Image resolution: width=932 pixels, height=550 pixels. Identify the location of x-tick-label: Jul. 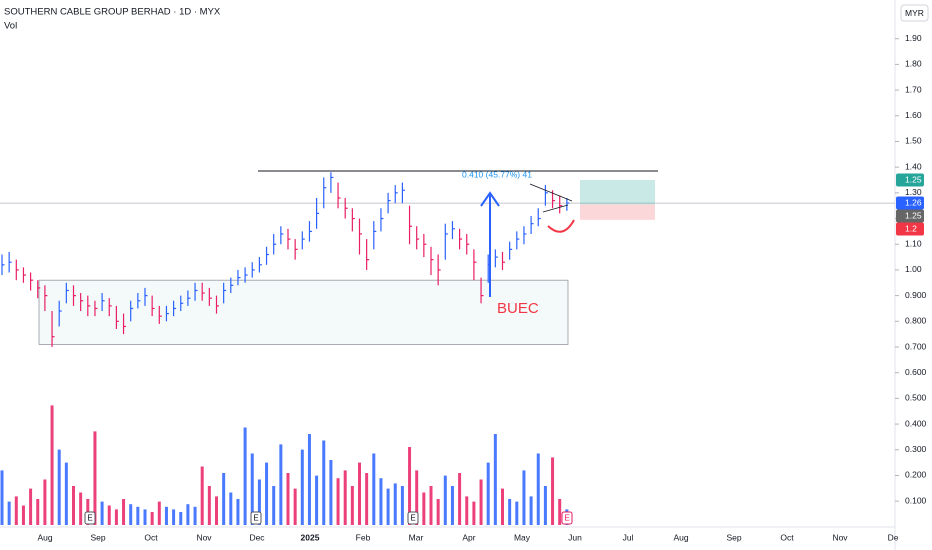
(628, 537).